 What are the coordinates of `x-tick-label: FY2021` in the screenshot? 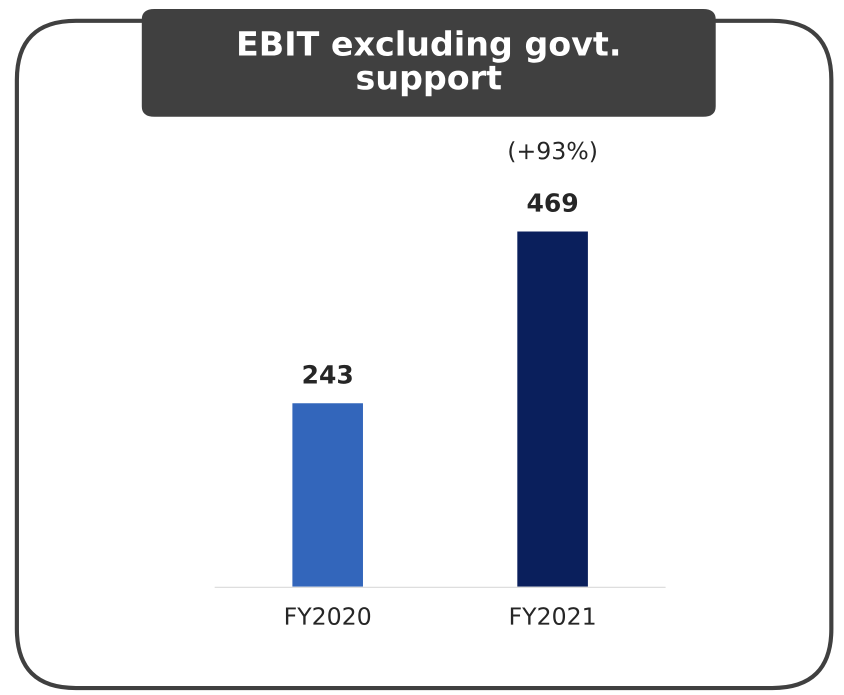 It's located at (552, 616).